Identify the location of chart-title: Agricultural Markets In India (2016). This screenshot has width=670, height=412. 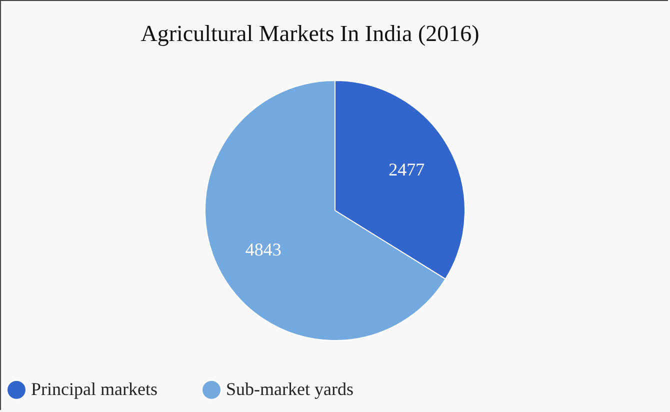
(310, 33).